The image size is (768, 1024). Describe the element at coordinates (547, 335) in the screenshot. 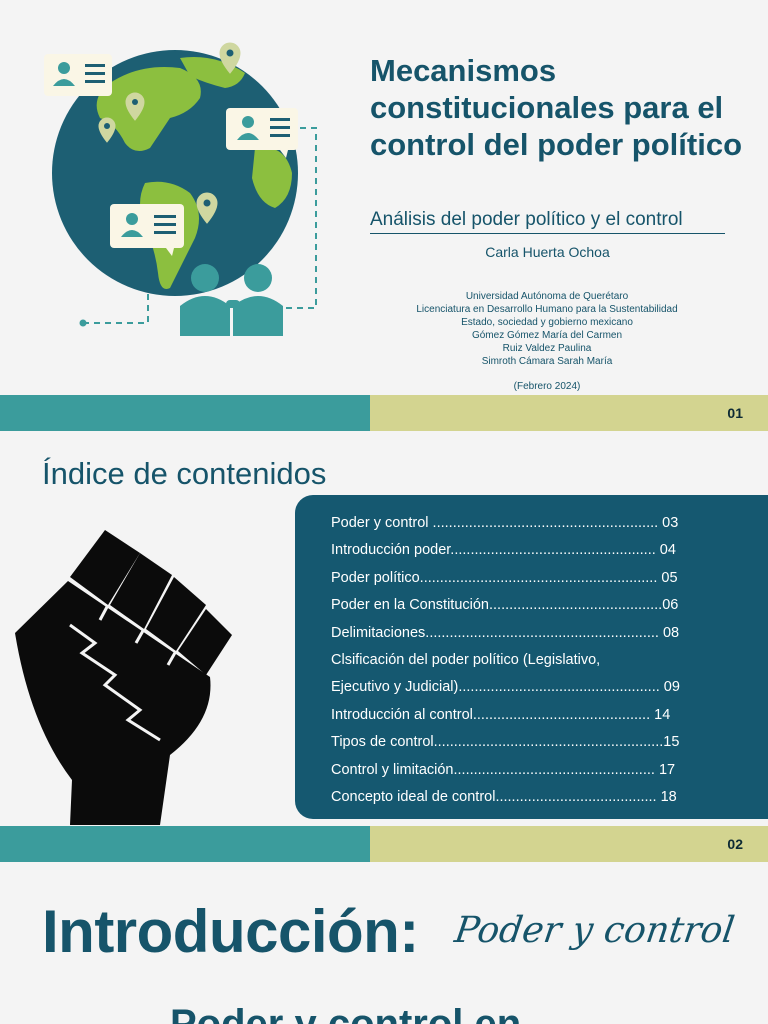

I see `info-line: Gómez Gómez María del Carmen` at that location.